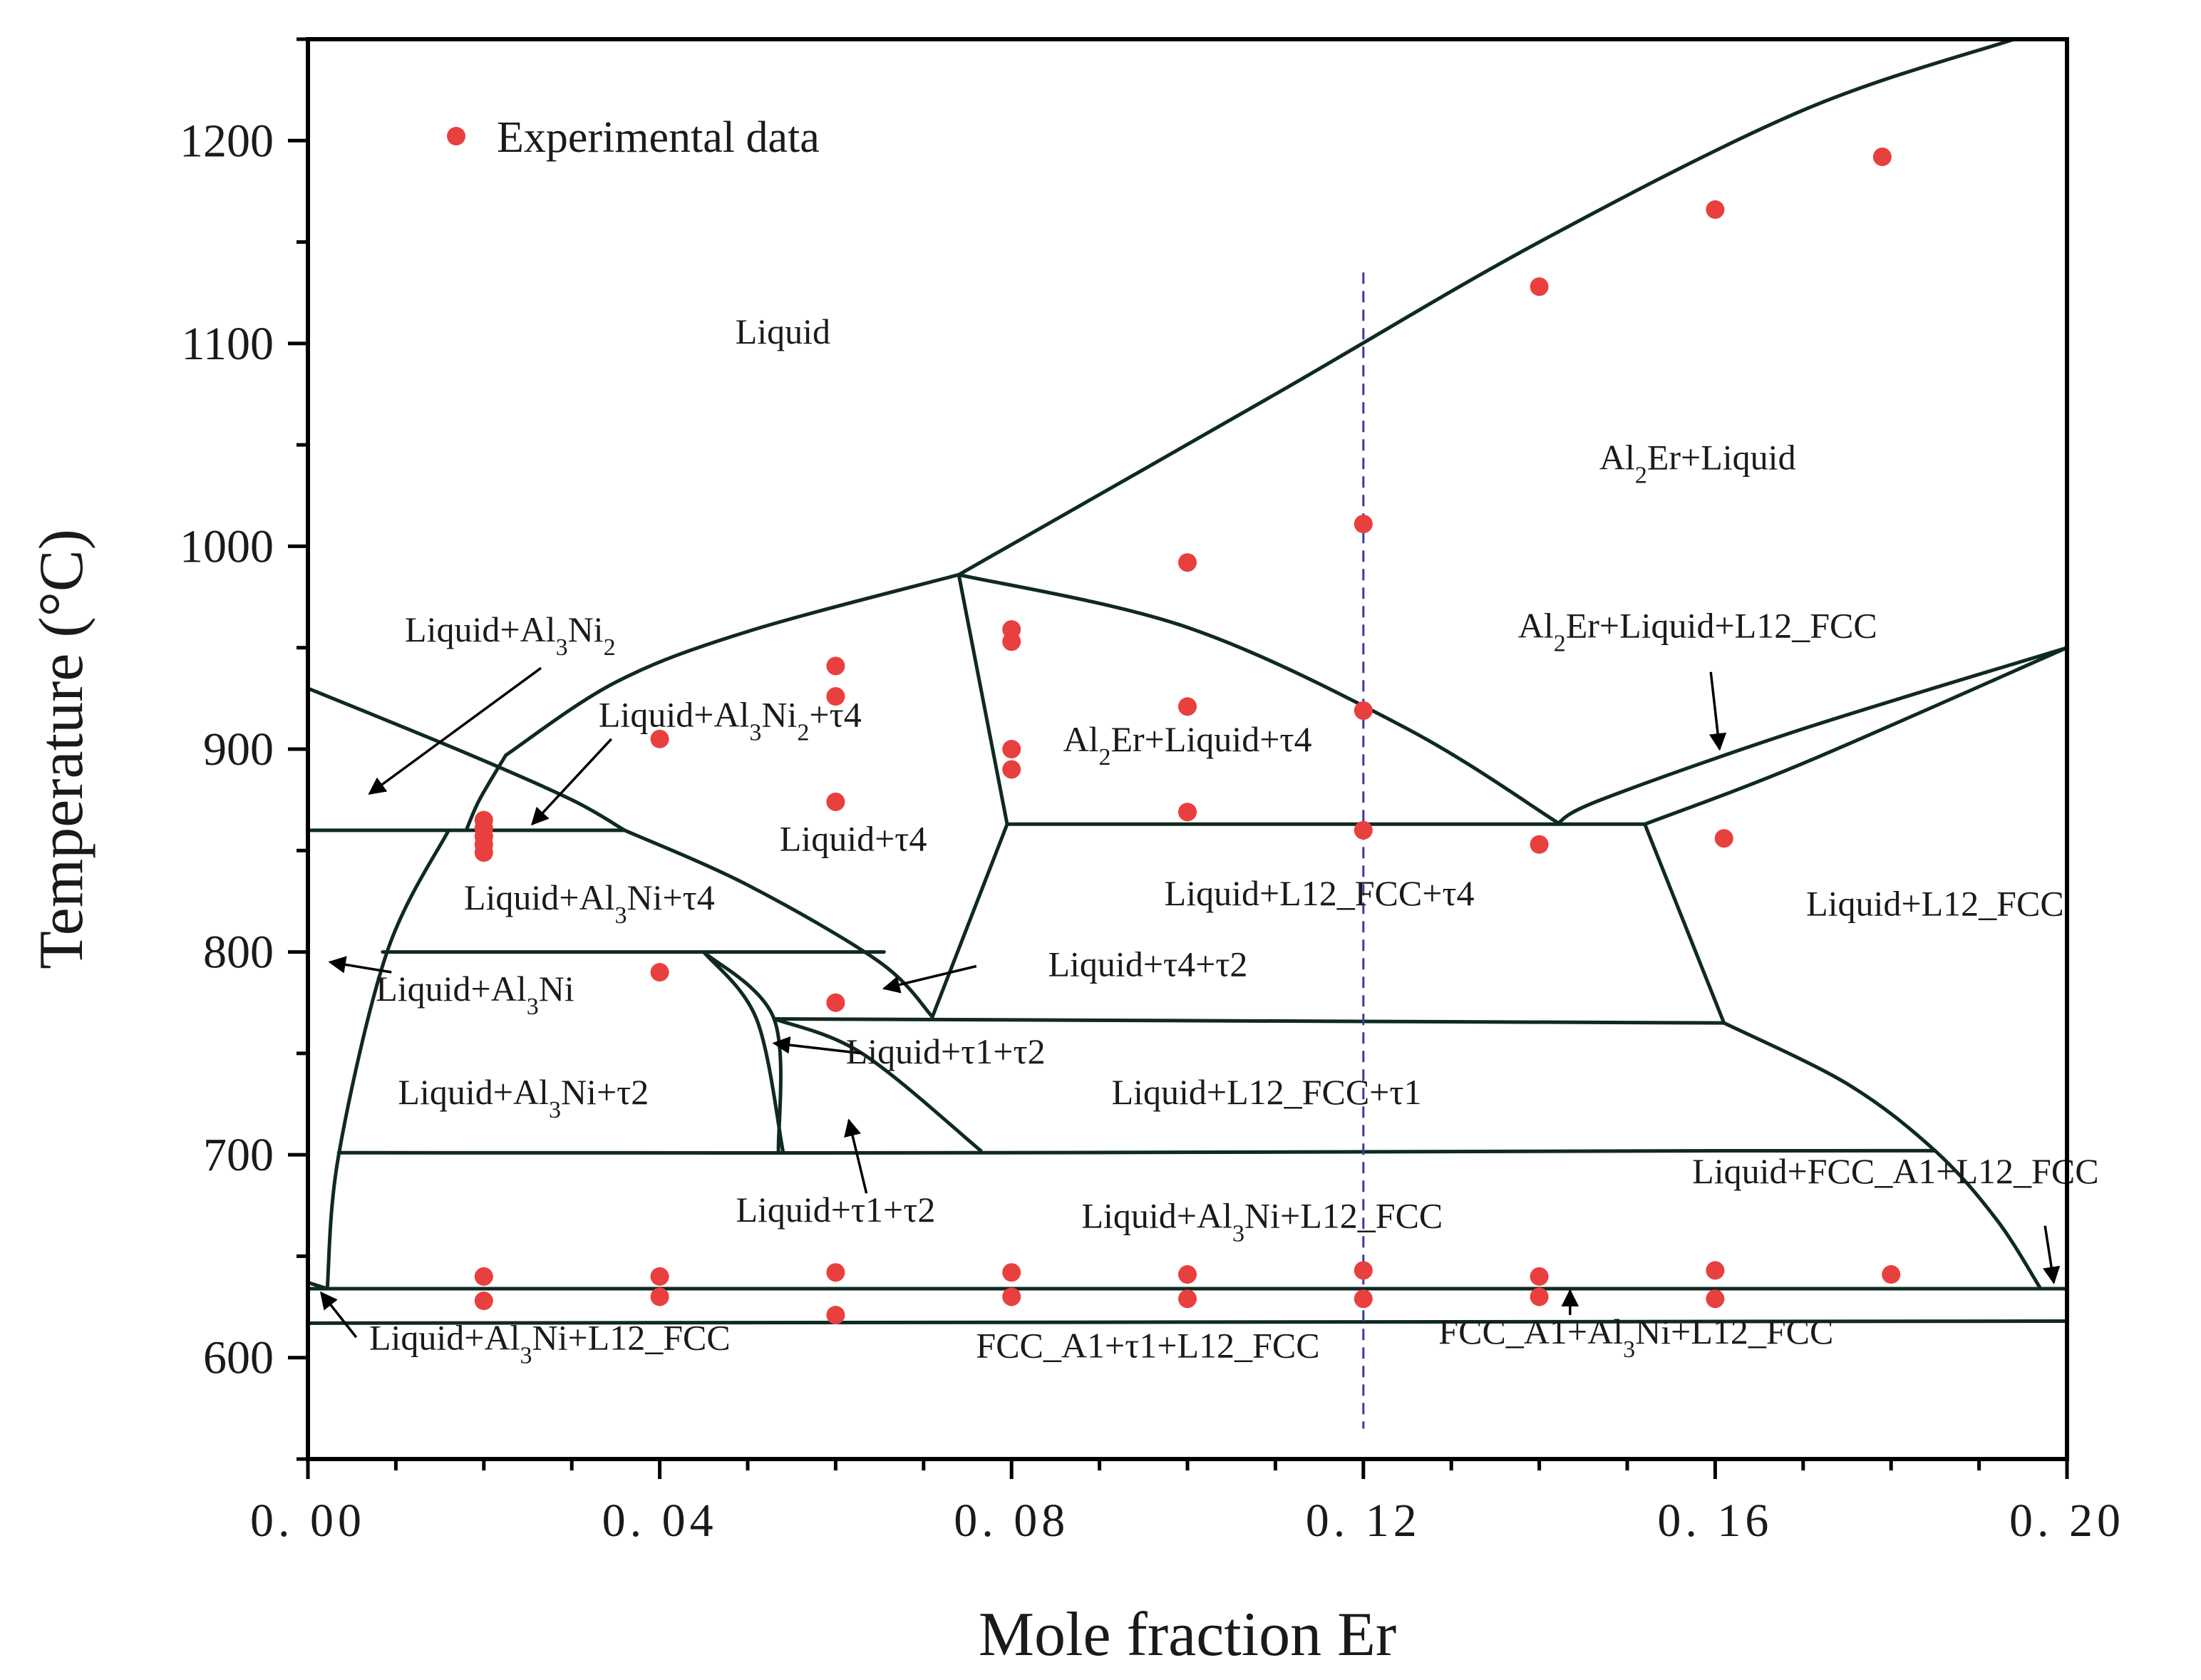 This screenshot has height=1680, width=2201. What do you see at coordinates (732, 665) in the screenshot?
I see `liquidus-tau4` at bounding box center [732, 665].